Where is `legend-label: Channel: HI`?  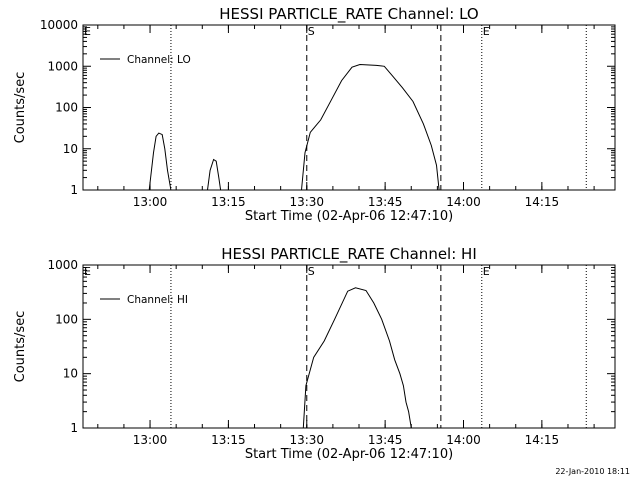
legend-label: Channel: HI is located at coordinates (157, 300).